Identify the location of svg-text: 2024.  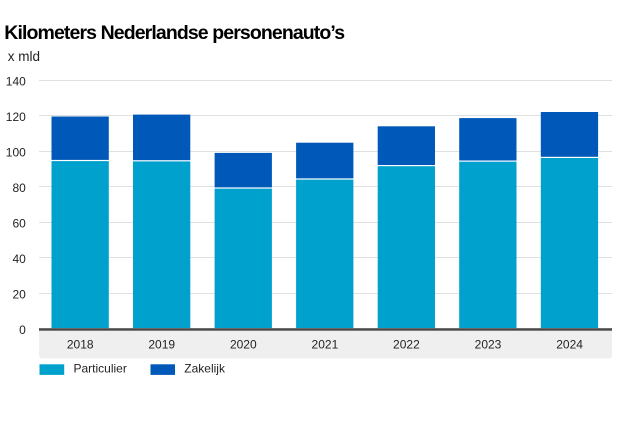
(569, 345).